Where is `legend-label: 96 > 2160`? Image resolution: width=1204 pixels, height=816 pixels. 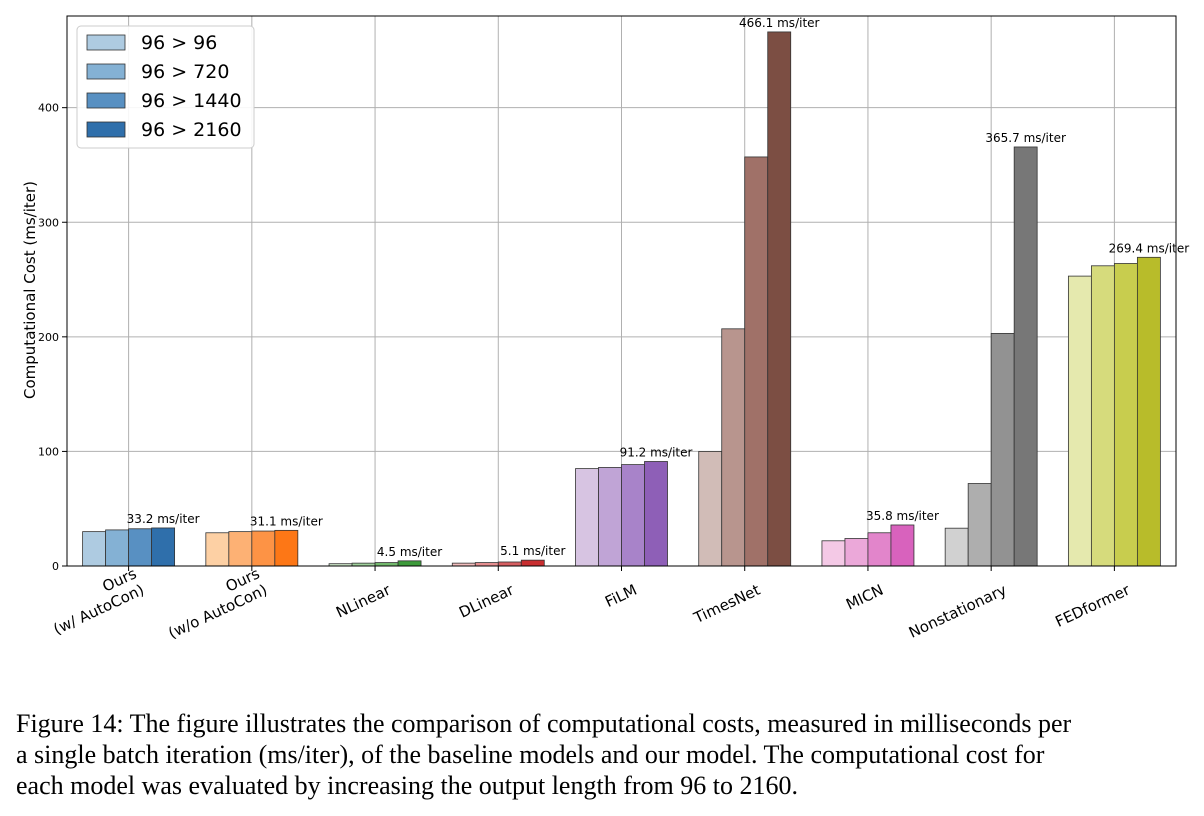 legend-label: 96 > 2160 is located at coordinates (191, 130).